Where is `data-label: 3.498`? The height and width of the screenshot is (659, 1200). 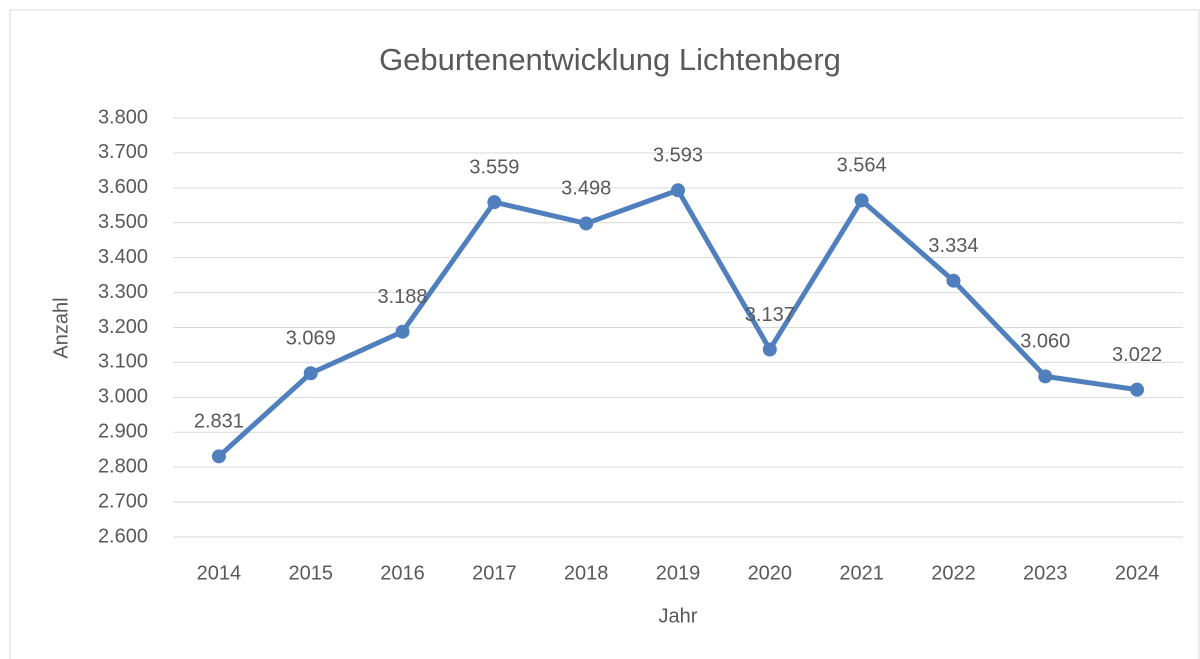
data-label: 3.498 is located at coordinates (586, 189).